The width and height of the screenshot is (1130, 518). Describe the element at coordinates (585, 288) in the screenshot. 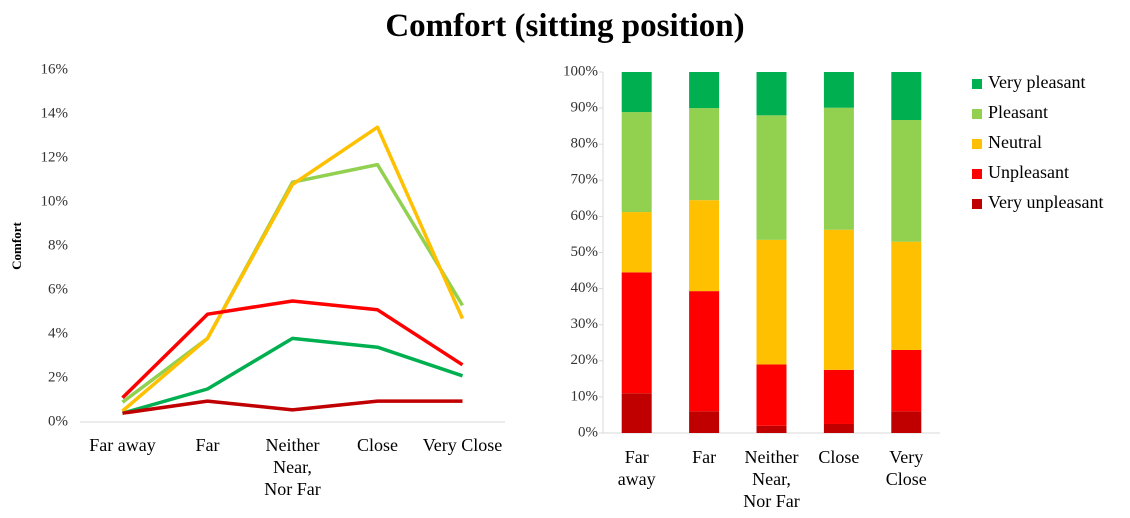

I see `y-tick-label: 40%` at that location.